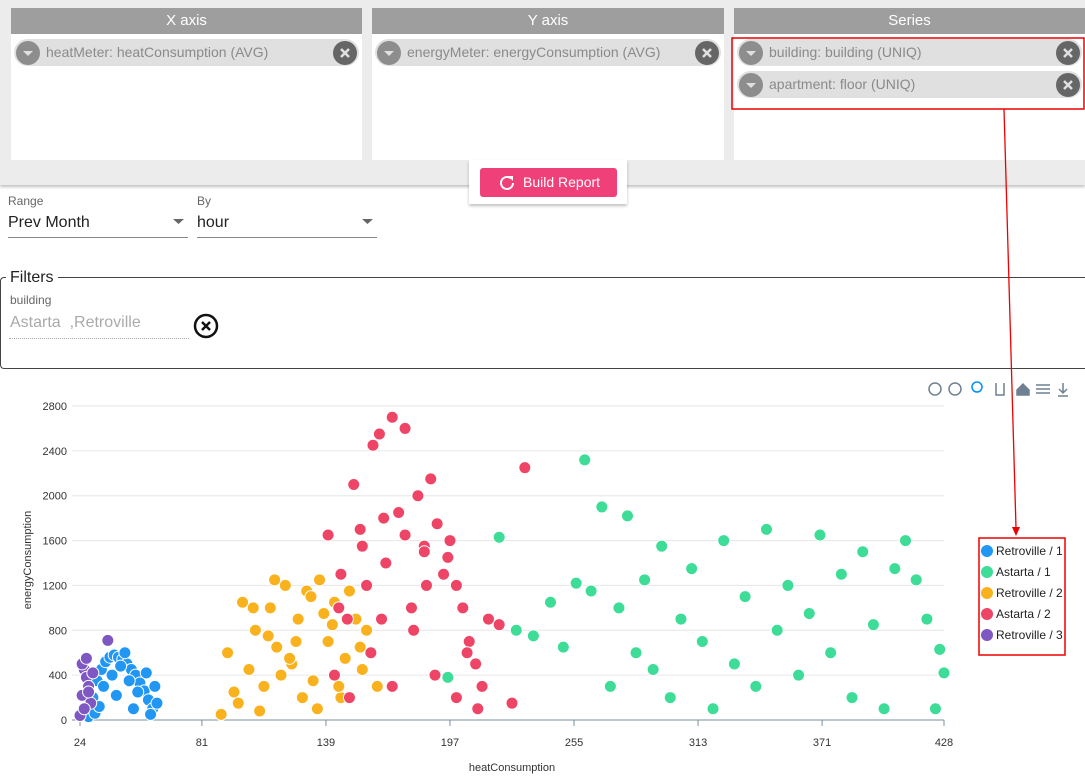  What do you see at coordinates (909, 52) in the screenshot?
I see `chip: building: building (UNIQ)` at bounding box center [909, 52].